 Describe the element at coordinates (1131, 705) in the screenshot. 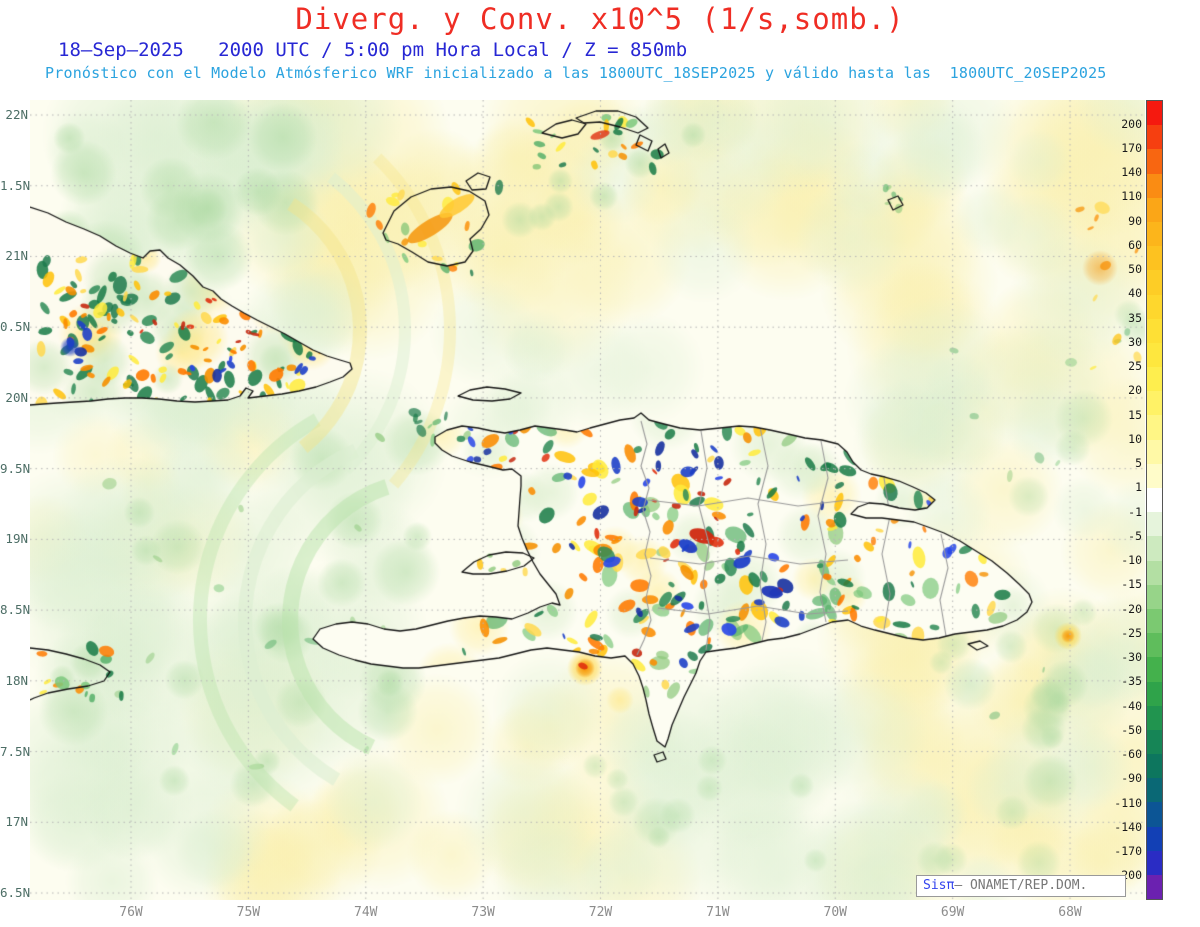

I see `colorbar-label: -40` at that location.